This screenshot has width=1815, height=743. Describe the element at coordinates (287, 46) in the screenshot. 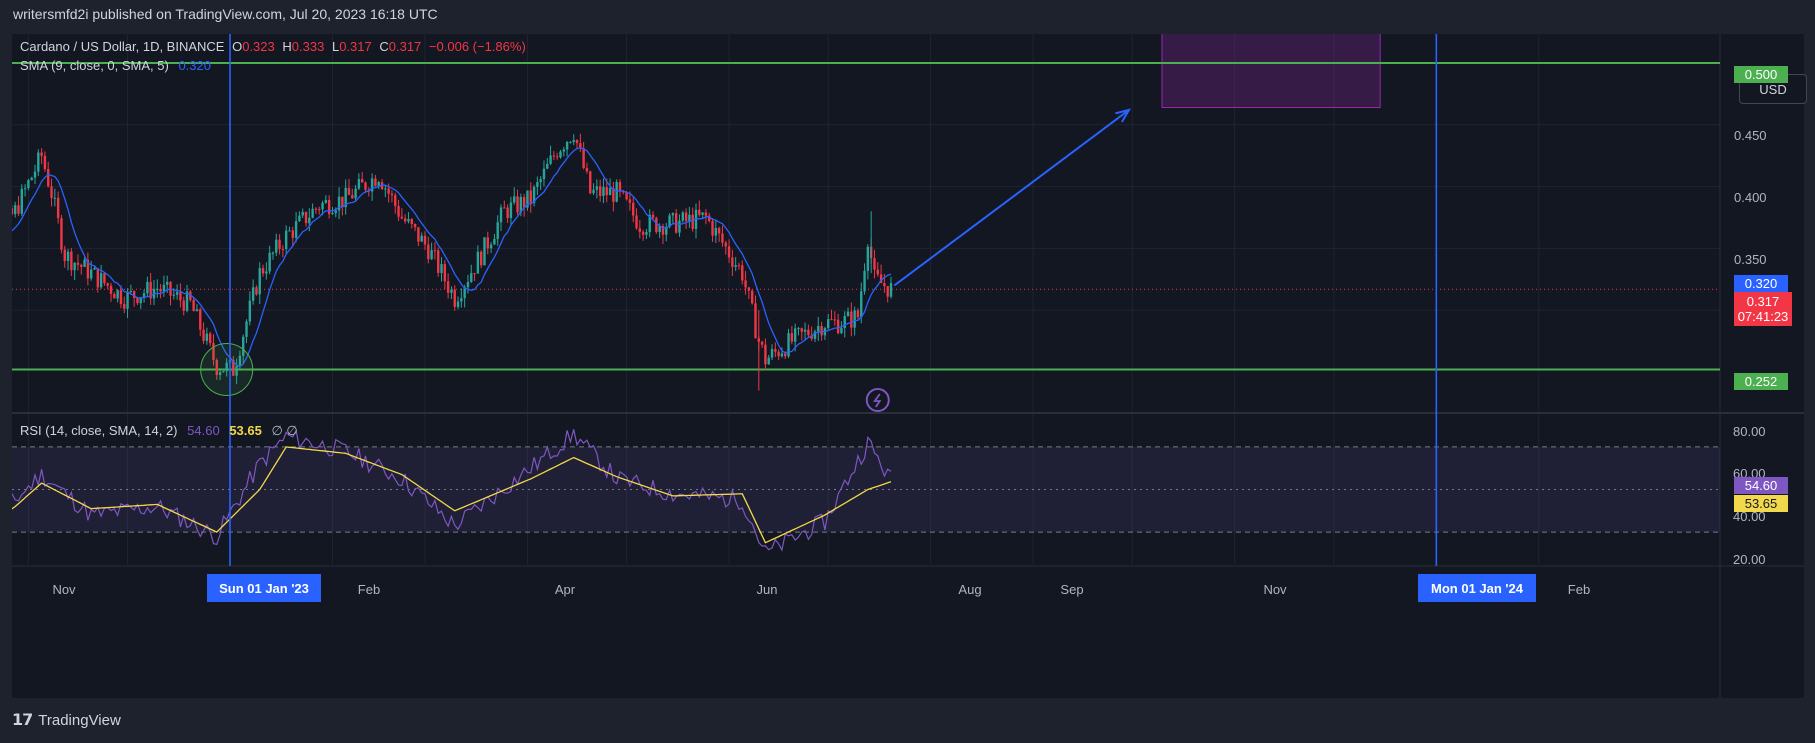

I see `high-label: H` at that location.